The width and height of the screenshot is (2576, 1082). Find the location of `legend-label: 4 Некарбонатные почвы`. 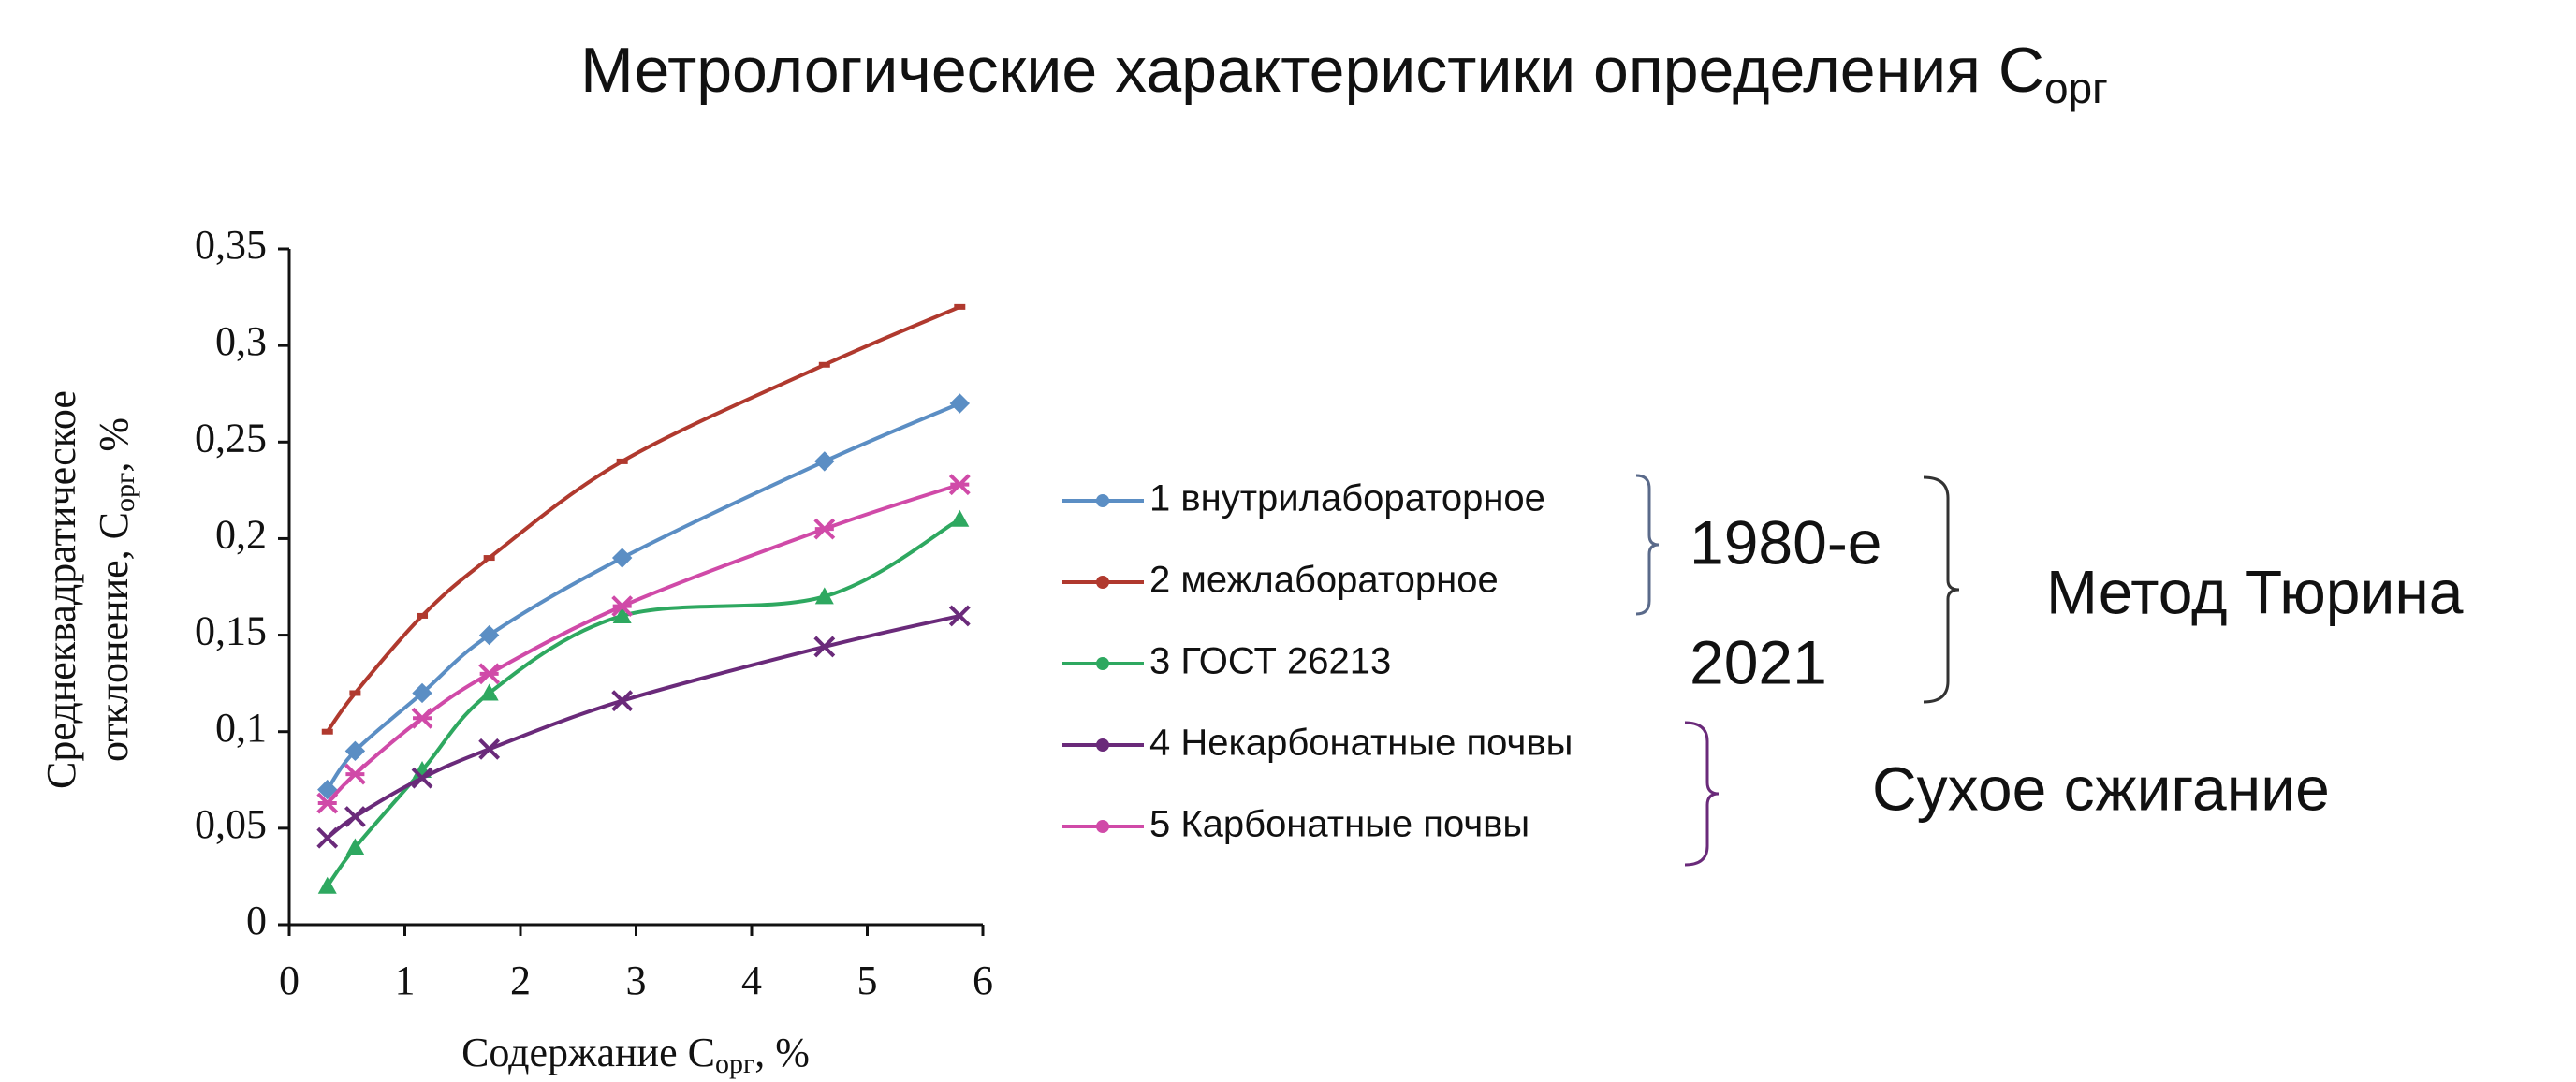

legend-label: 4 Некарбонатные почвы is located at coordinates (1361, 743).